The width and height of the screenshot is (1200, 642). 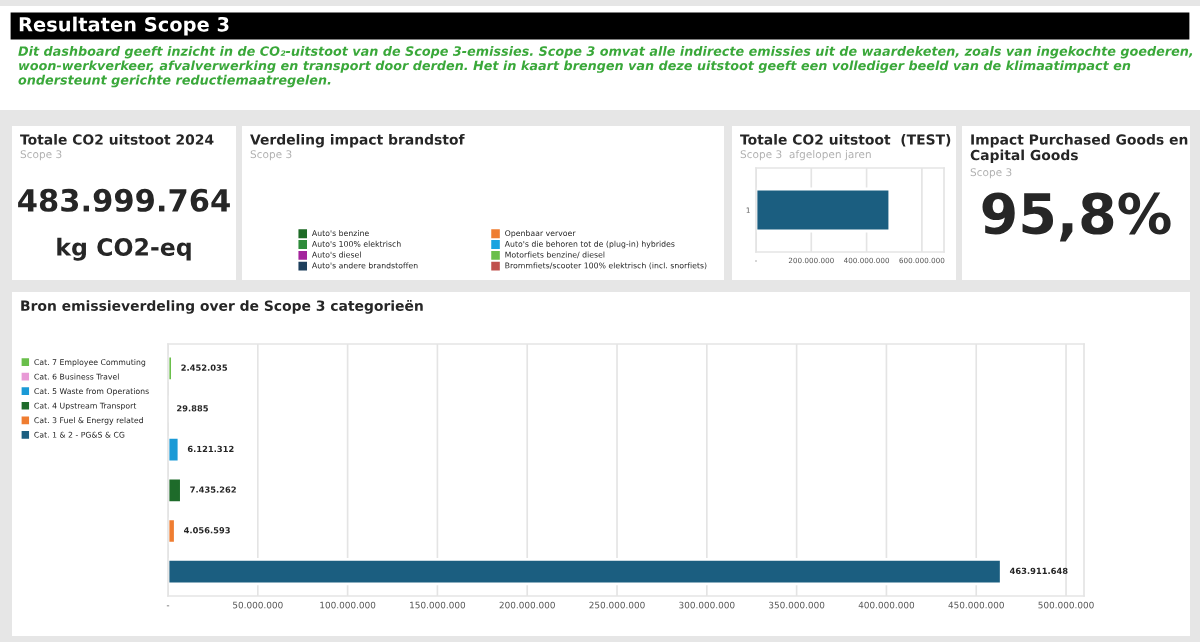 What do you see at coordinates (124, 26) in the screenshot?
I see `text: Resultaten Scope 3` at bounding box center [124, 26].